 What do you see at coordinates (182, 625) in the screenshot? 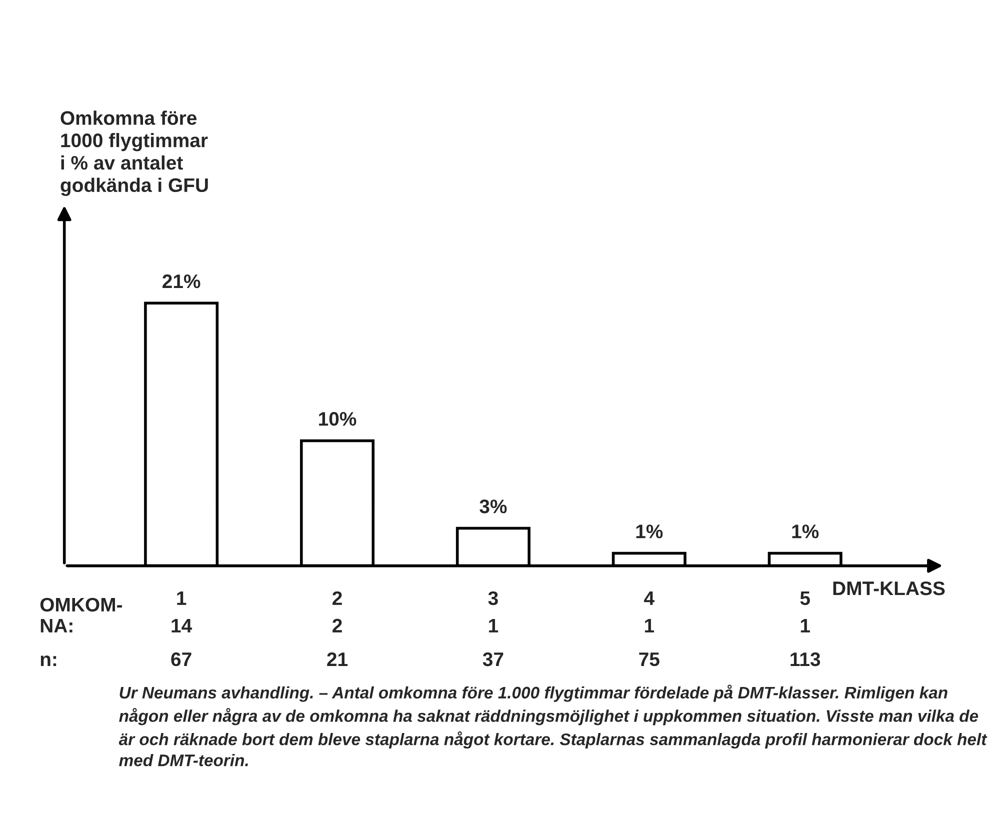
I see `text: 14` at bounding box center [182, 625].